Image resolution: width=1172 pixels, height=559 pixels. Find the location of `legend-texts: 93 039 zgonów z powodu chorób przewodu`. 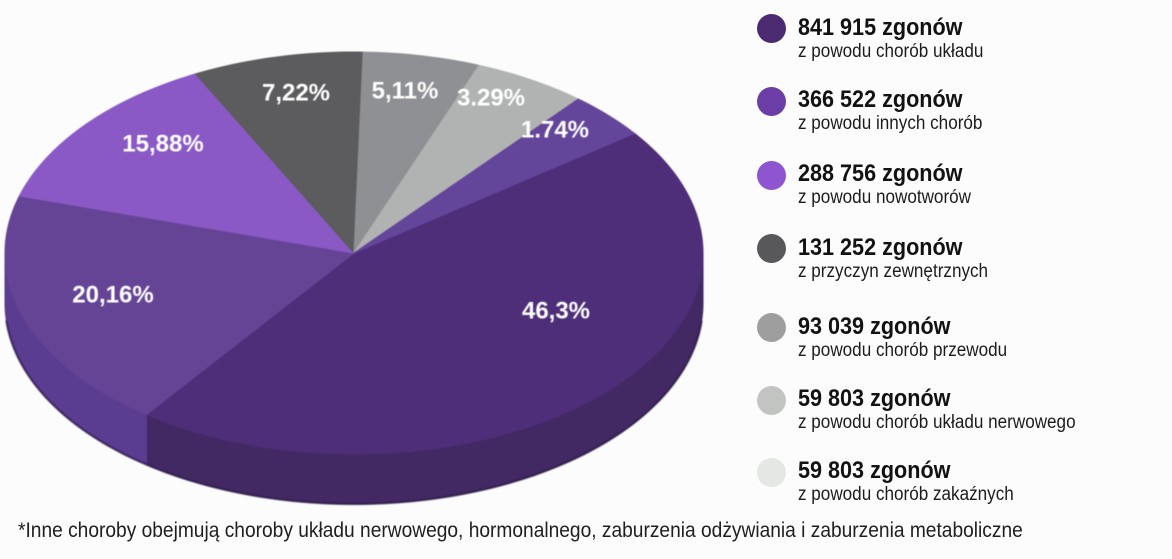

legend-texts: 93 039 zgonów z powodu chorób przewodu is located at coordinates (914, 337).